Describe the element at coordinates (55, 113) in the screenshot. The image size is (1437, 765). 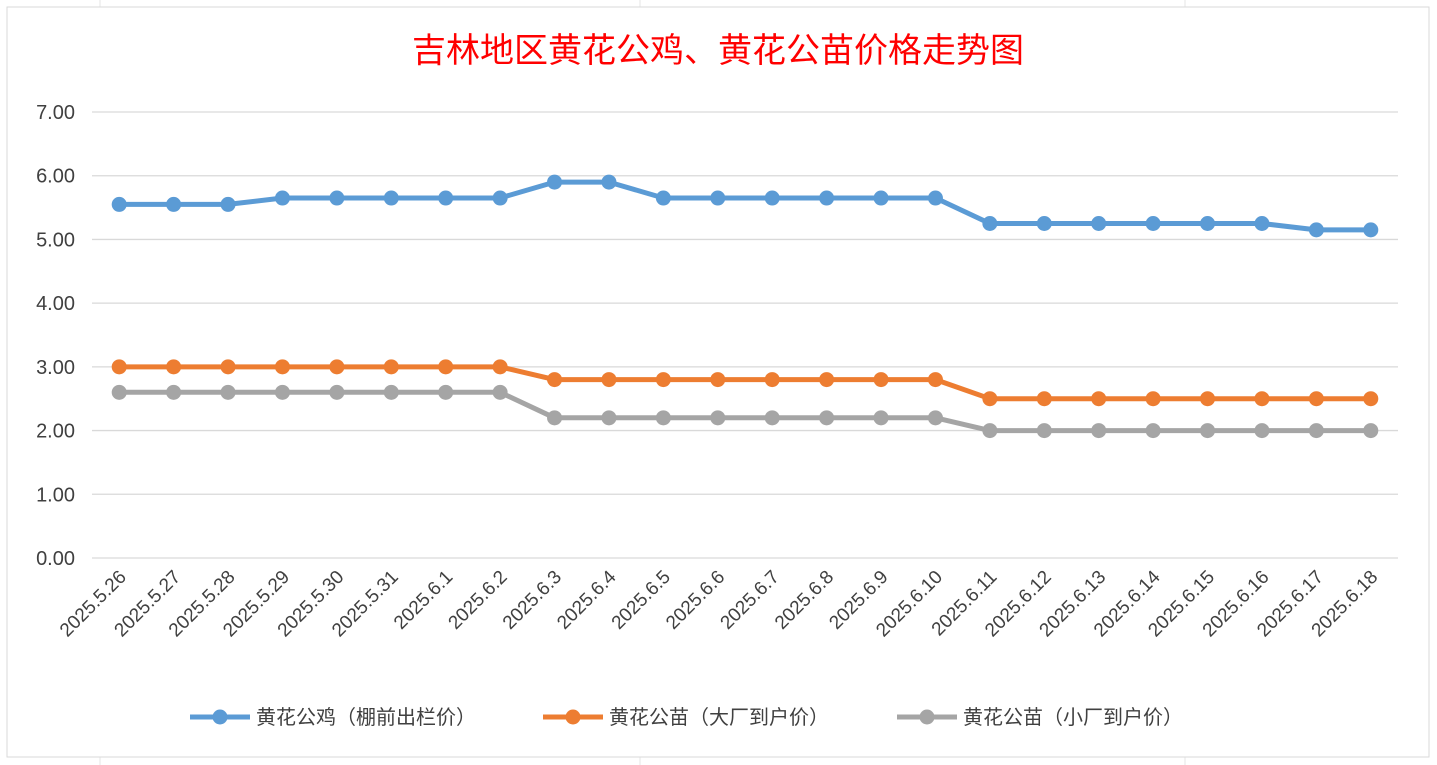
I see `y-tick-label: 7.00` at that location.